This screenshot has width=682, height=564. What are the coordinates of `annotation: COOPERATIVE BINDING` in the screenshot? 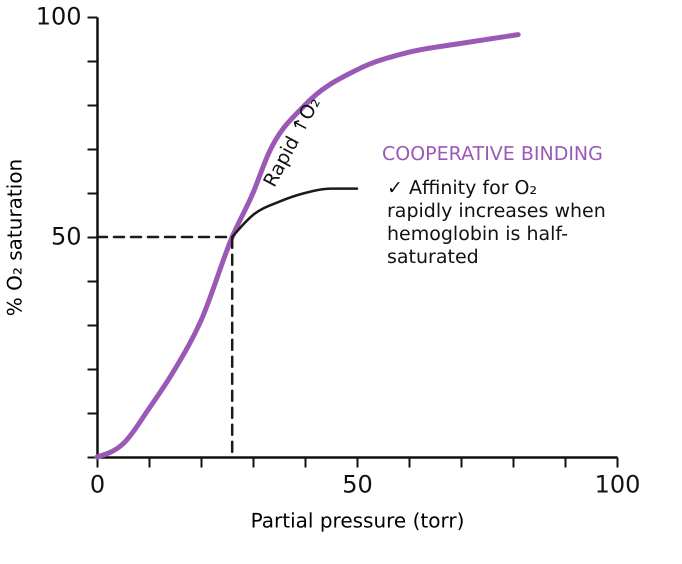 It's located at (492, 154).